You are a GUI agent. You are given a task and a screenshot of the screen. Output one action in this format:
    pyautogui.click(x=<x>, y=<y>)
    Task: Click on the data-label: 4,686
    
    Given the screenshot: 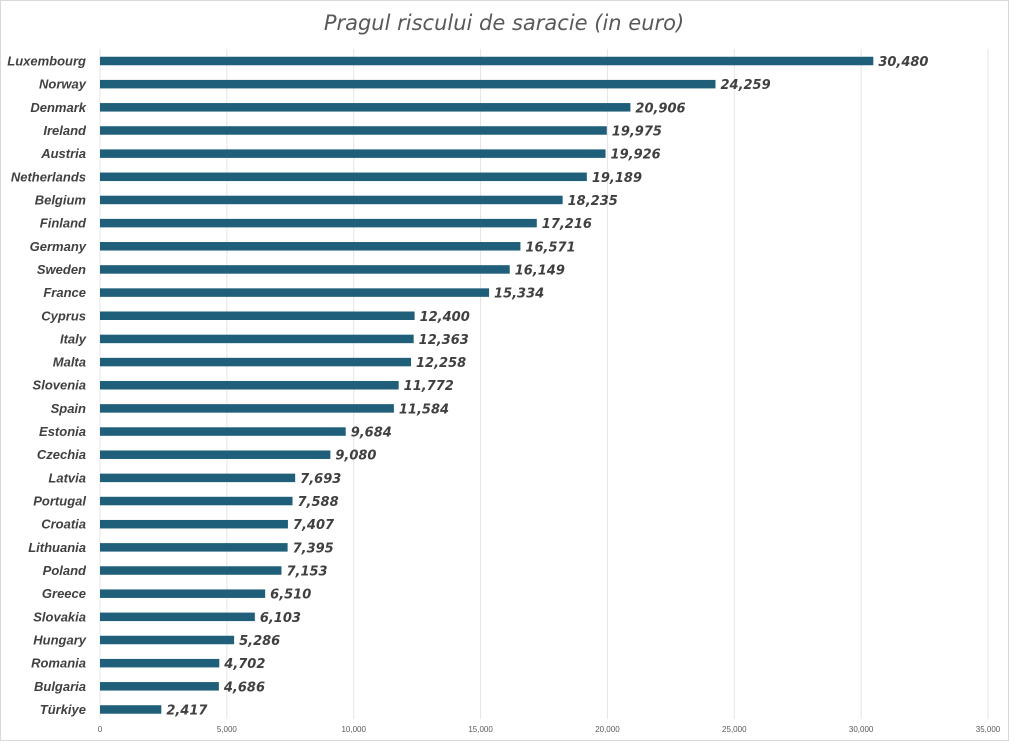 What is the action you would take?
    pyautogui.click(x=244, y=687)
    